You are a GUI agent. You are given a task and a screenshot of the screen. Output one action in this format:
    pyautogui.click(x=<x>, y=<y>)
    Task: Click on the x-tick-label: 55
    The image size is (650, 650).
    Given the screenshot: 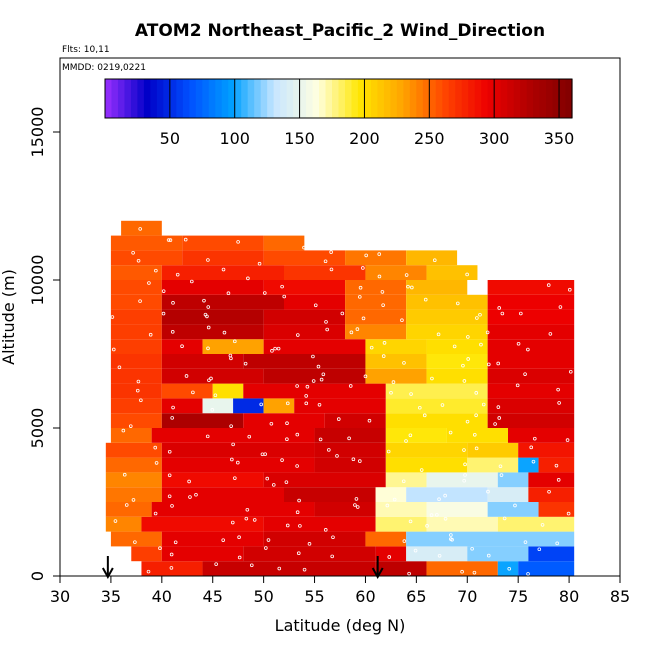 What is the action you would take?
    pyautogui.click(x=314, y=596)
    